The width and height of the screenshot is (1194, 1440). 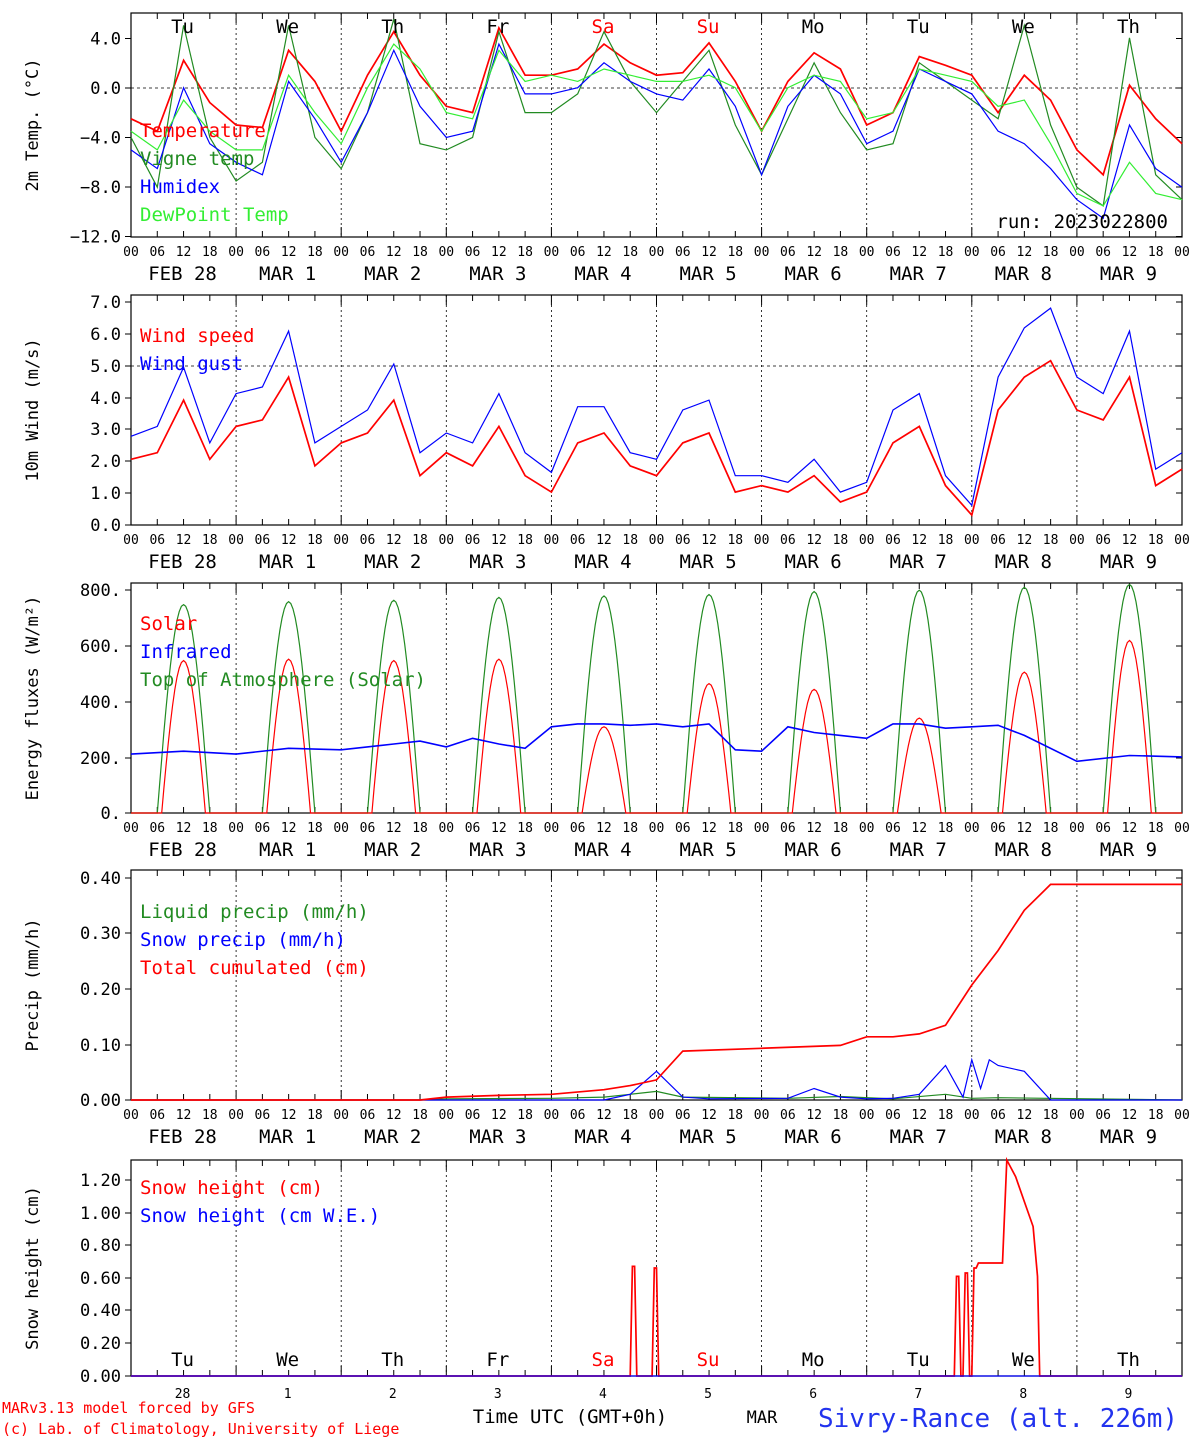 I want to click on y-tick-label: −12.0, so click(x=95, y=238).